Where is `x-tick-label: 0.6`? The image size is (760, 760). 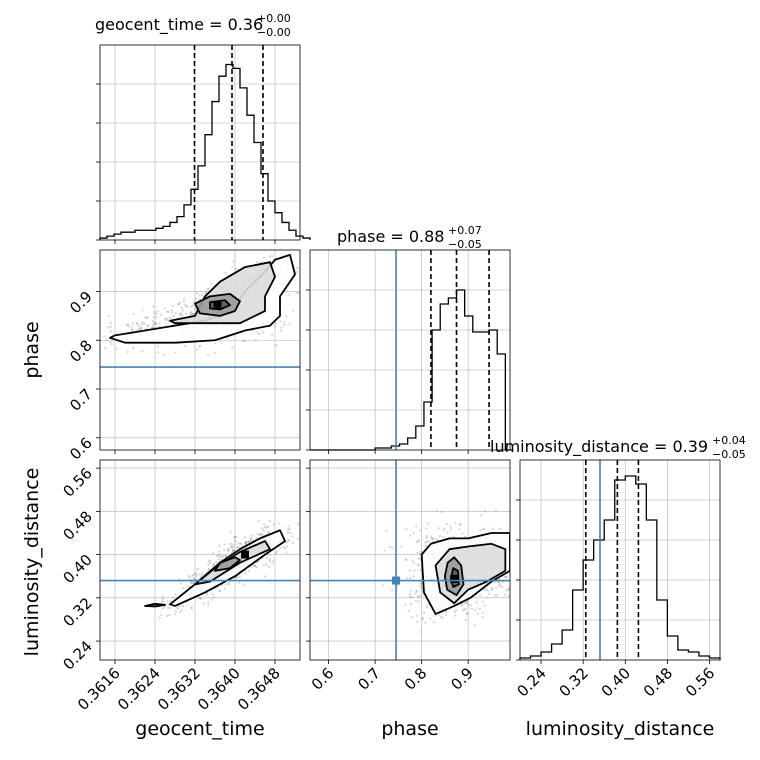 x-tick-label: 0.6 is located at coordinates (323, 679).